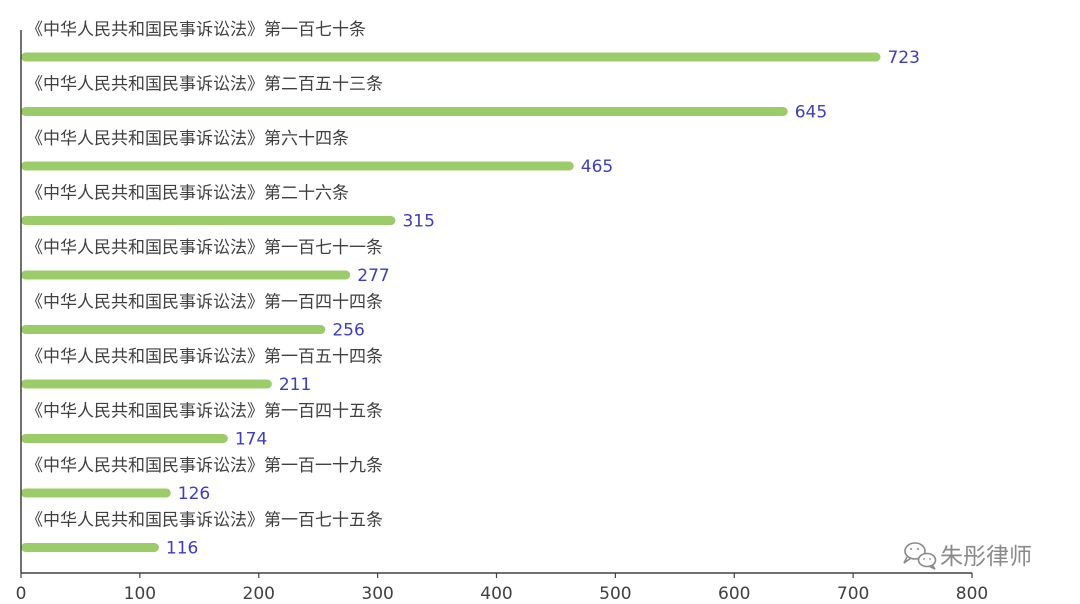  What do you see at coordinates (196, 30) in the screenshot?
I see `category-label: 《中华人民共和国民事诉讼法》第一百七十条` at bounding box center [196, 30].